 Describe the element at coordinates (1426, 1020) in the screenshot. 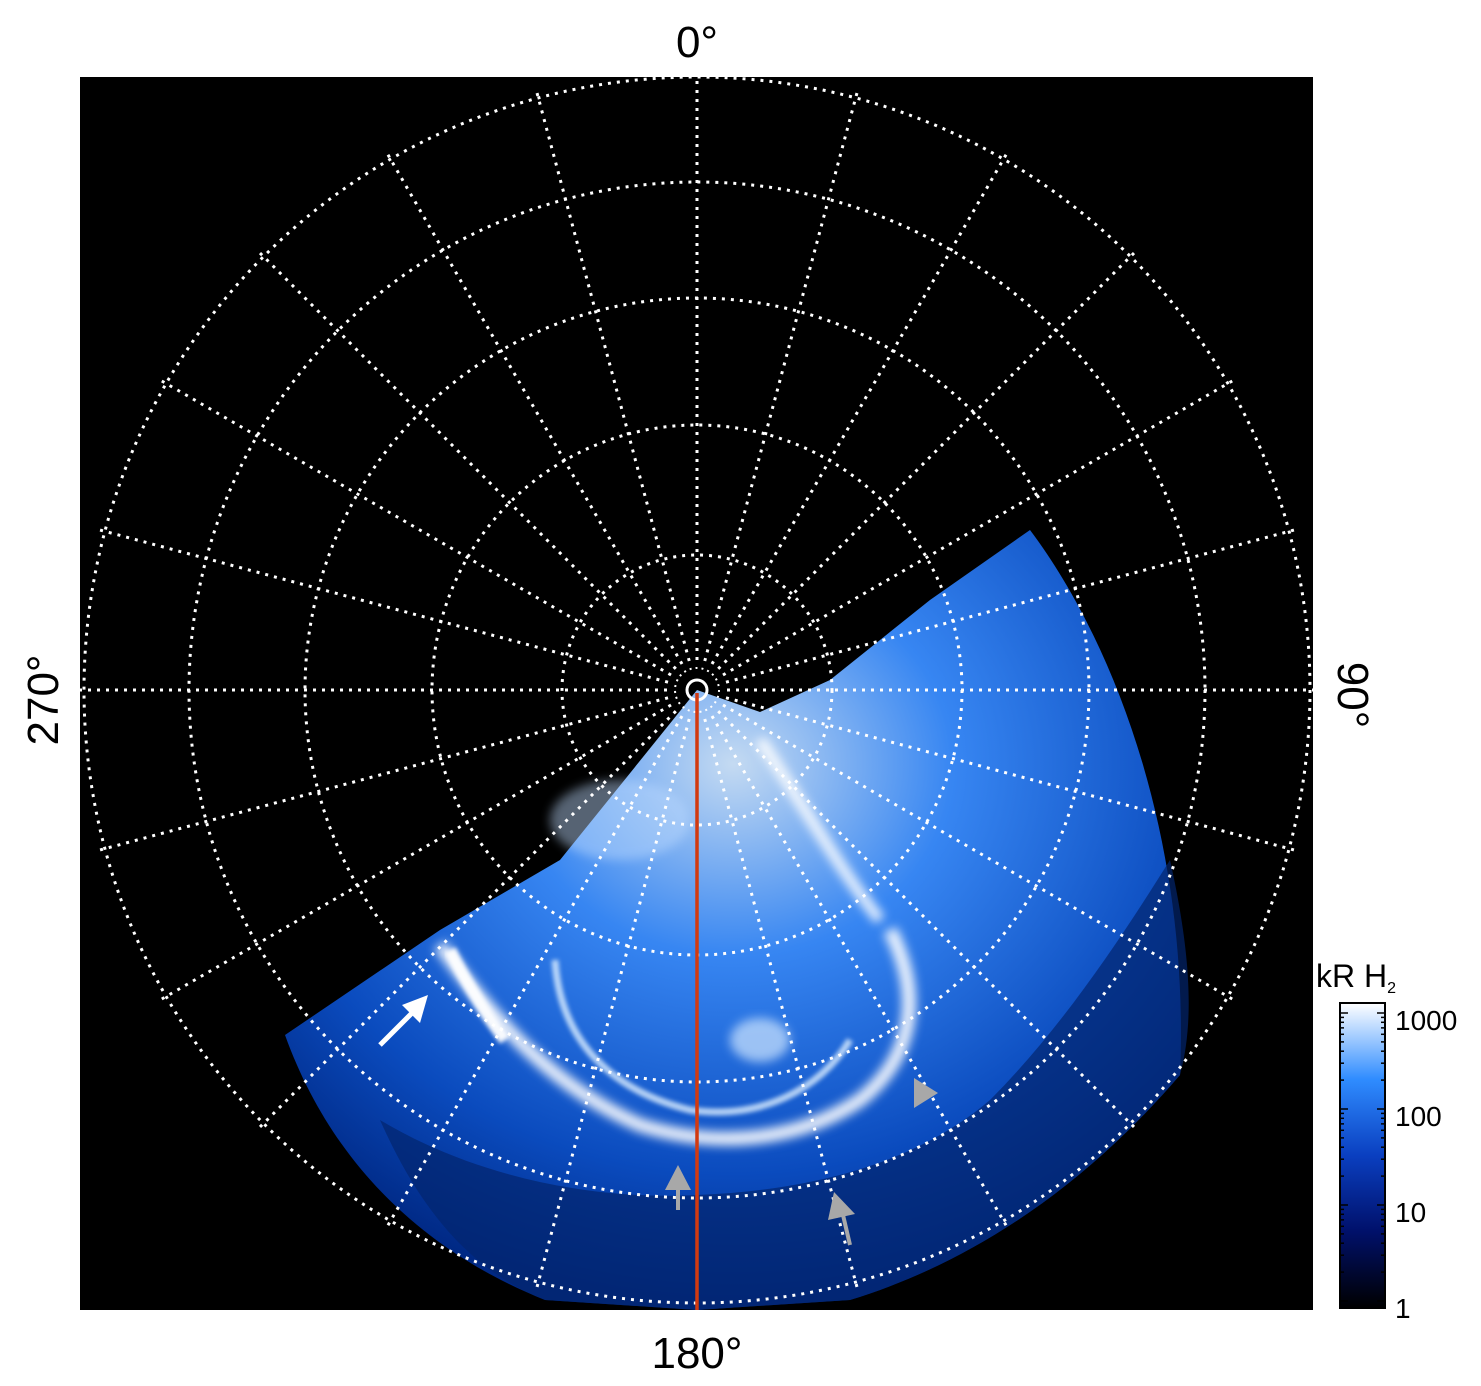

I see `colorbar-tick-1000: 1000` at that location.